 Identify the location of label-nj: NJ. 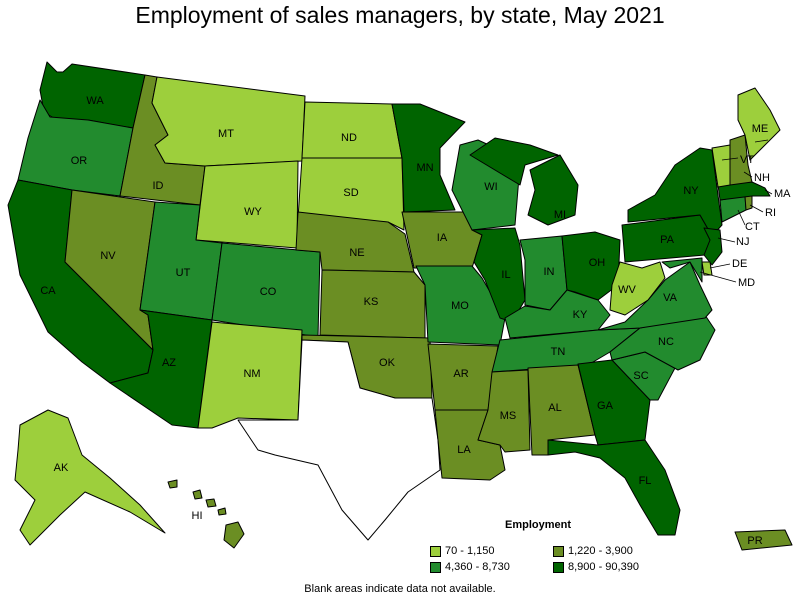
(742, 242).